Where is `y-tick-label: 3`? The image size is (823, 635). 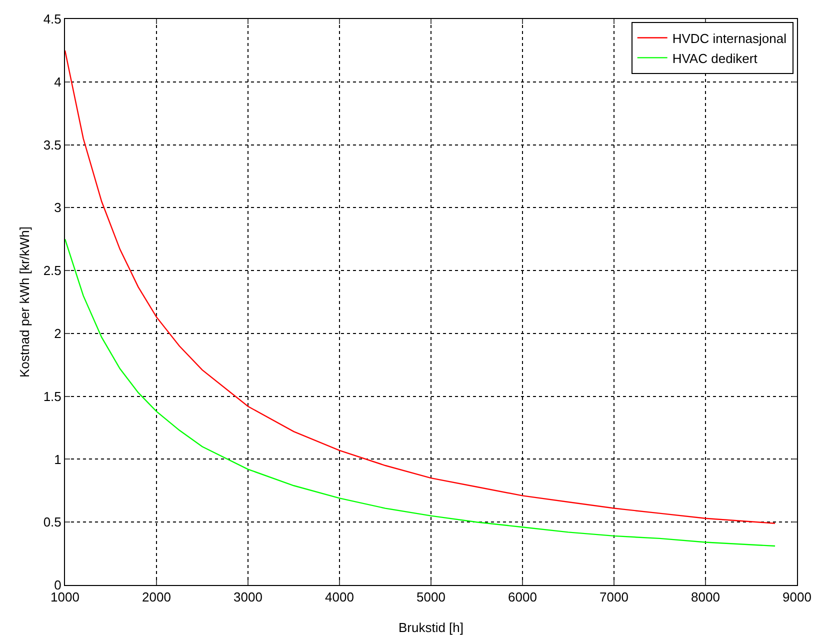 y-tick-label: 3 is located at coordinates (58, 208).